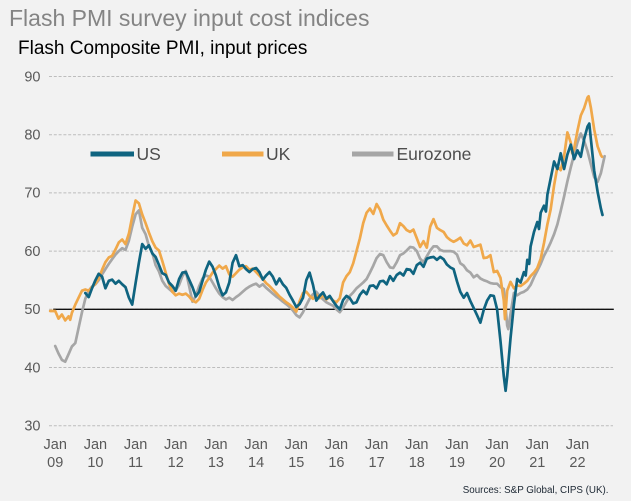 The width and height of the screenshot is (631, 501). Describe the element at coordinates (149, 154) in the screenshot. I see `svg-text: US` at that location.